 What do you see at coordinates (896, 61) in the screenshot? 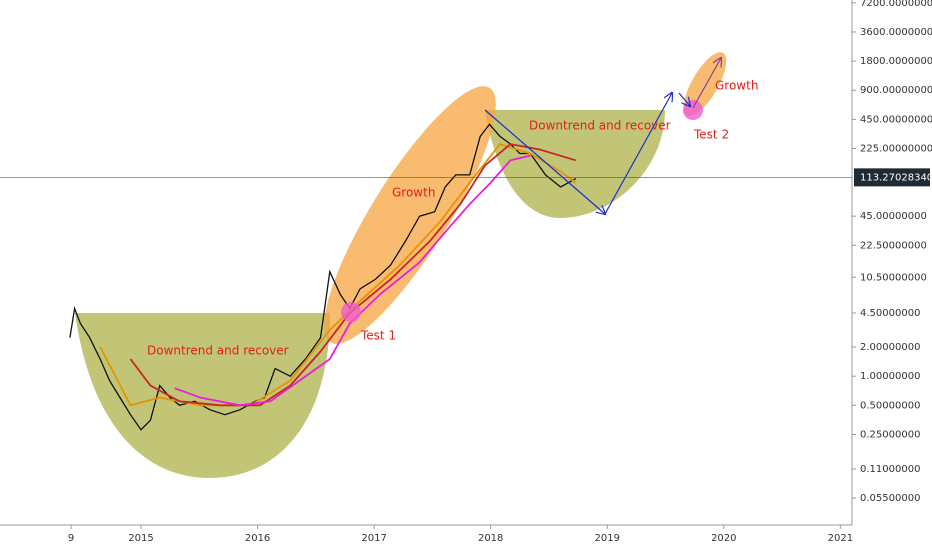
I see `y-tick-label: 1800.00000000` at bounding box center [896, 61].